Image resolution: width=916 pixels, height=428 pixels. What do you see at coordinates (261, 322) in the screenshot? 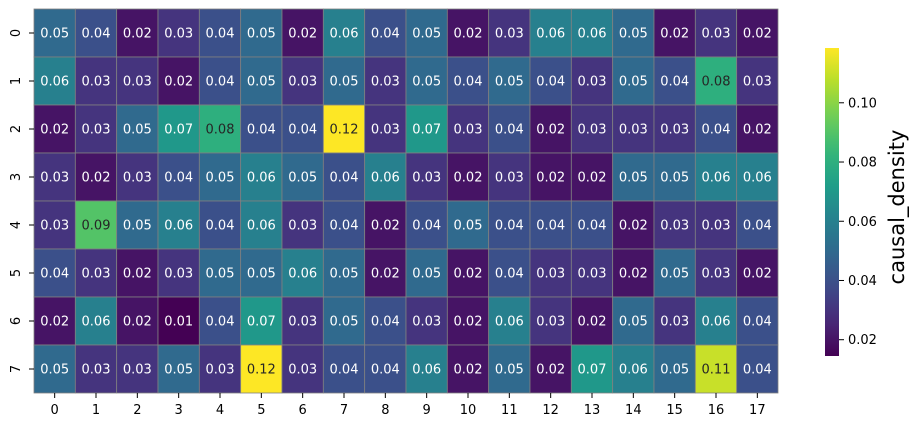
I see `cell-value-label: 0.07` at bounding box center [261, 322].